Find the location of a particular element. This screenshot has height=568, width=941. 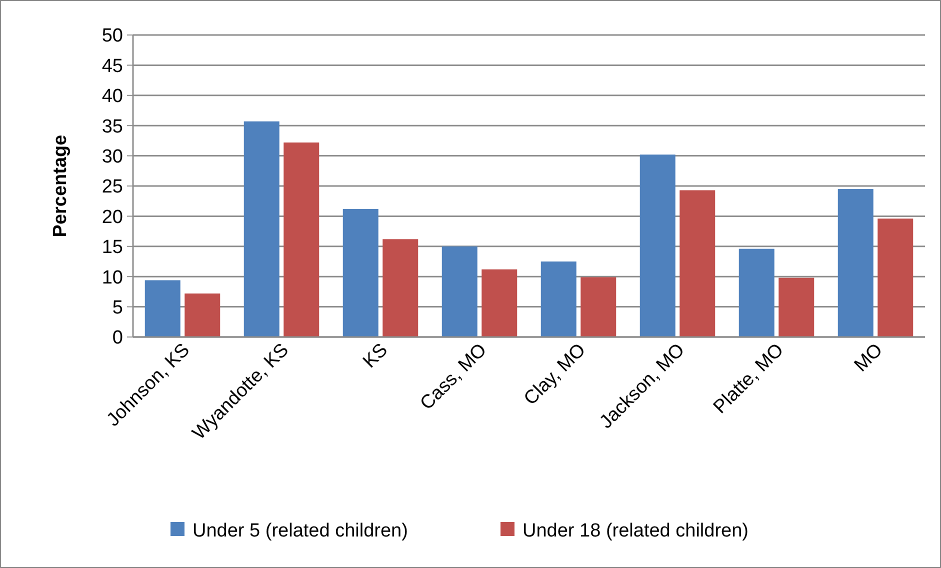

y-tick-label: 20 is located at coordinates (112, 217).